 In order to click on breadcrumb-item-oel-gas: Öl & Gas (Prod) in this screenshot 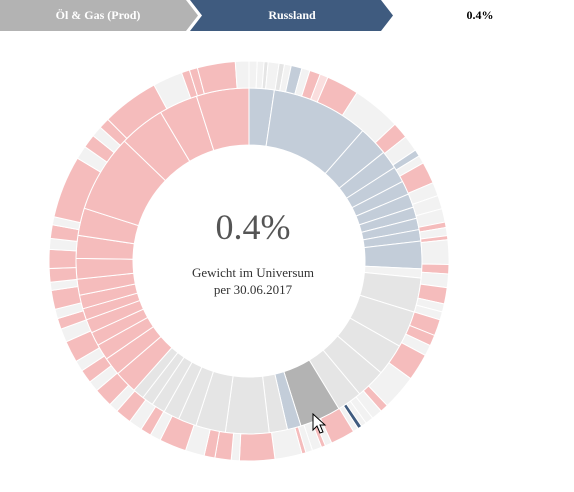, I will do `click(98, 15)`.